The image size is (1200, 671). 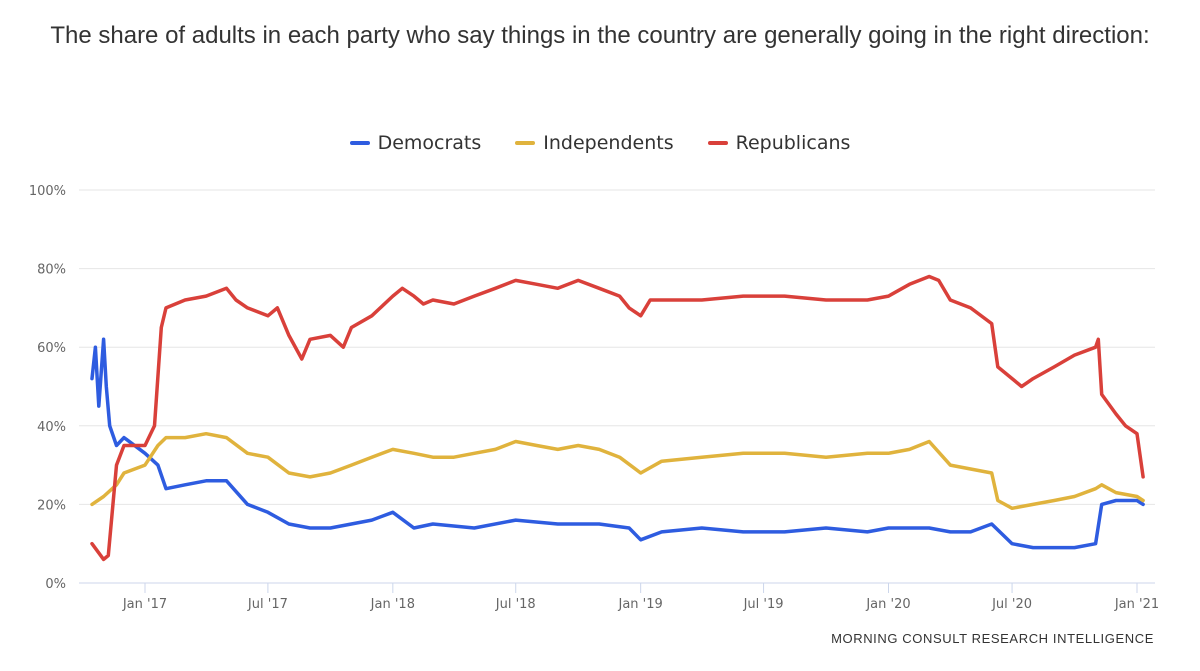 I want to click on legend-label: Democrats, so click(x=429, y=143).